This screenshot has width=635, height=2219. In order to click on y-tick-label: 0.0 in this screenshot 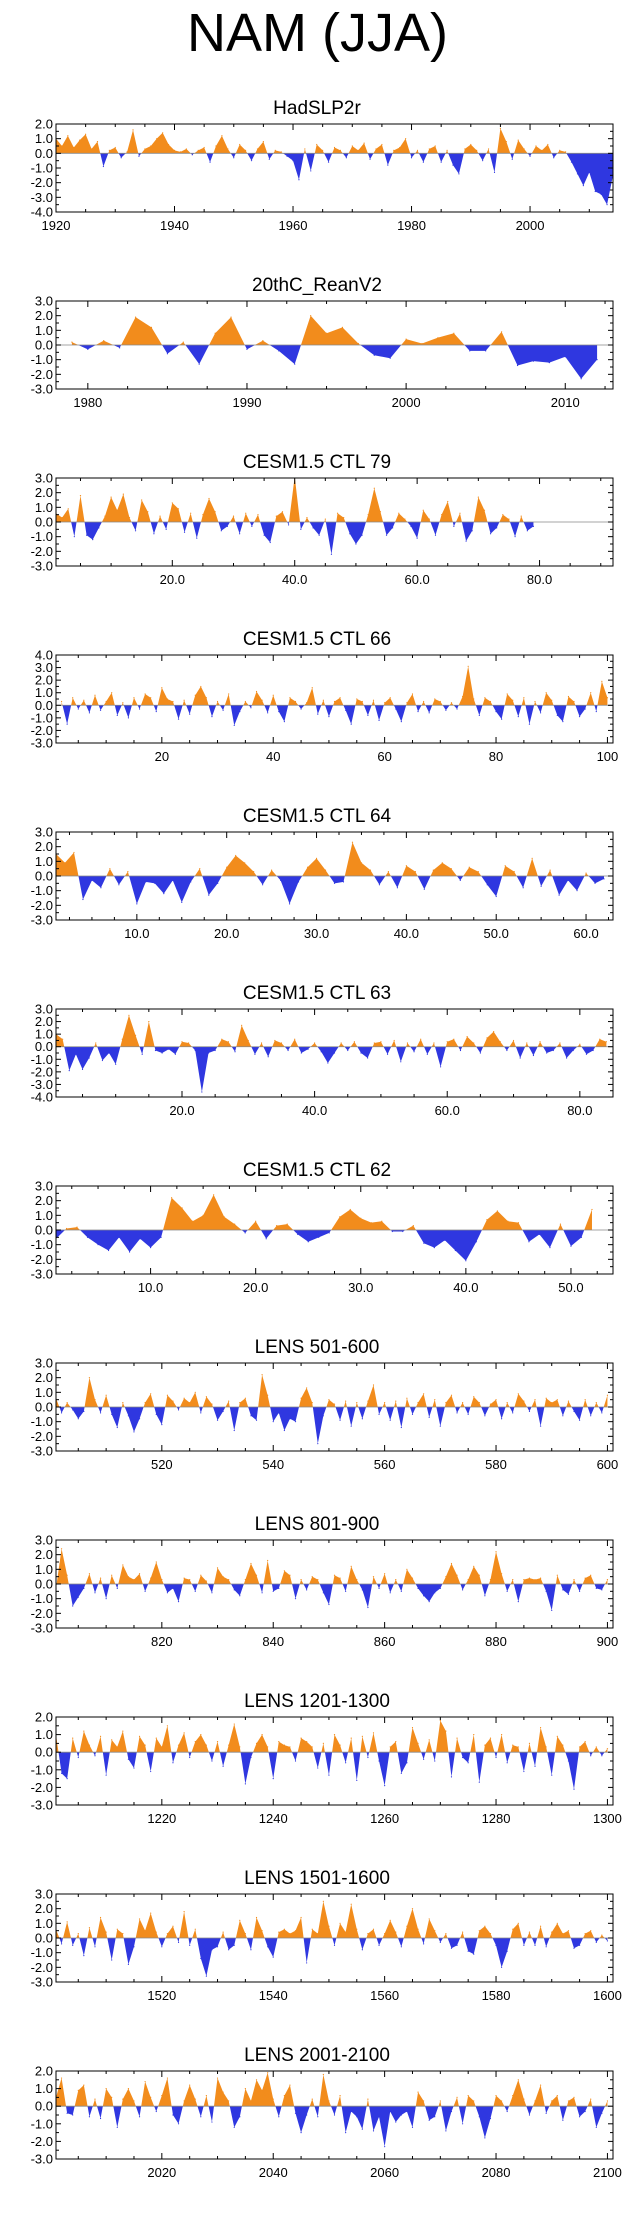, I will do `click(44, 1938)`.